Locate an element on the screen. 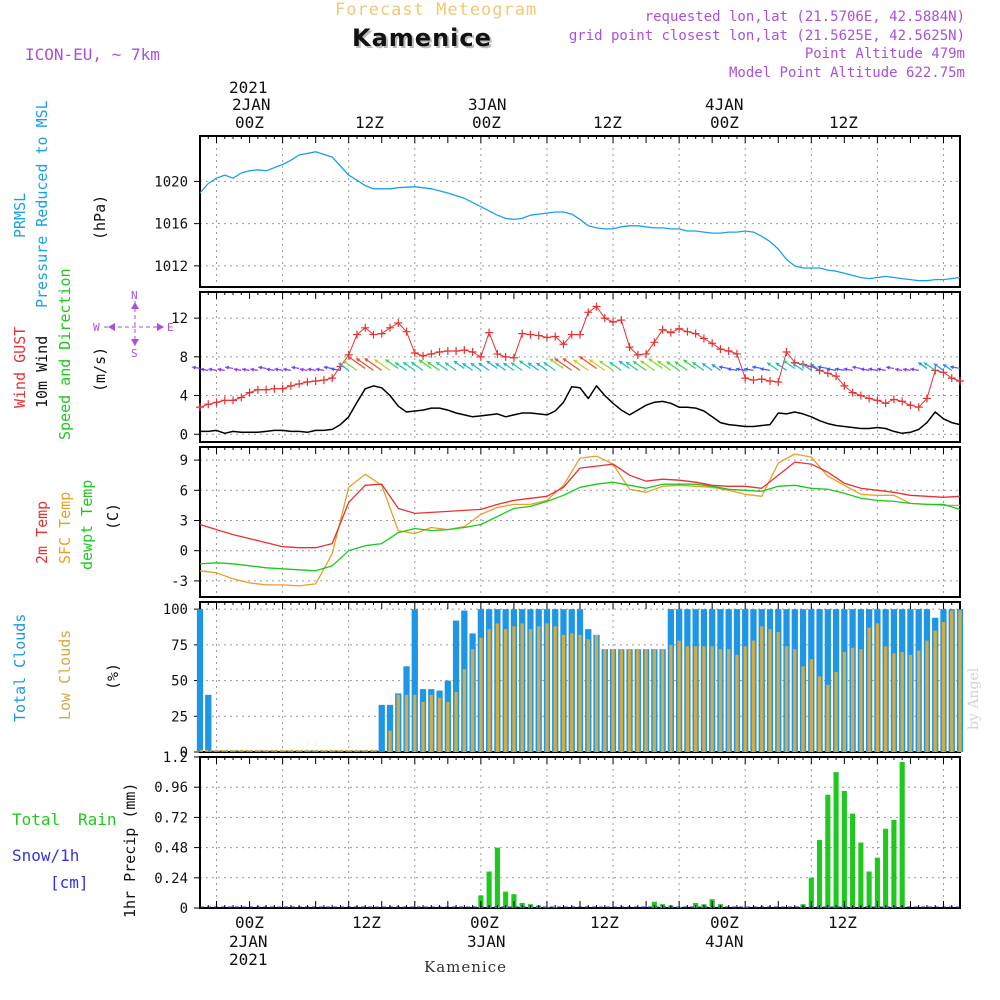  hour-label-top-3: 00Z is located at coordinates (486, 122).